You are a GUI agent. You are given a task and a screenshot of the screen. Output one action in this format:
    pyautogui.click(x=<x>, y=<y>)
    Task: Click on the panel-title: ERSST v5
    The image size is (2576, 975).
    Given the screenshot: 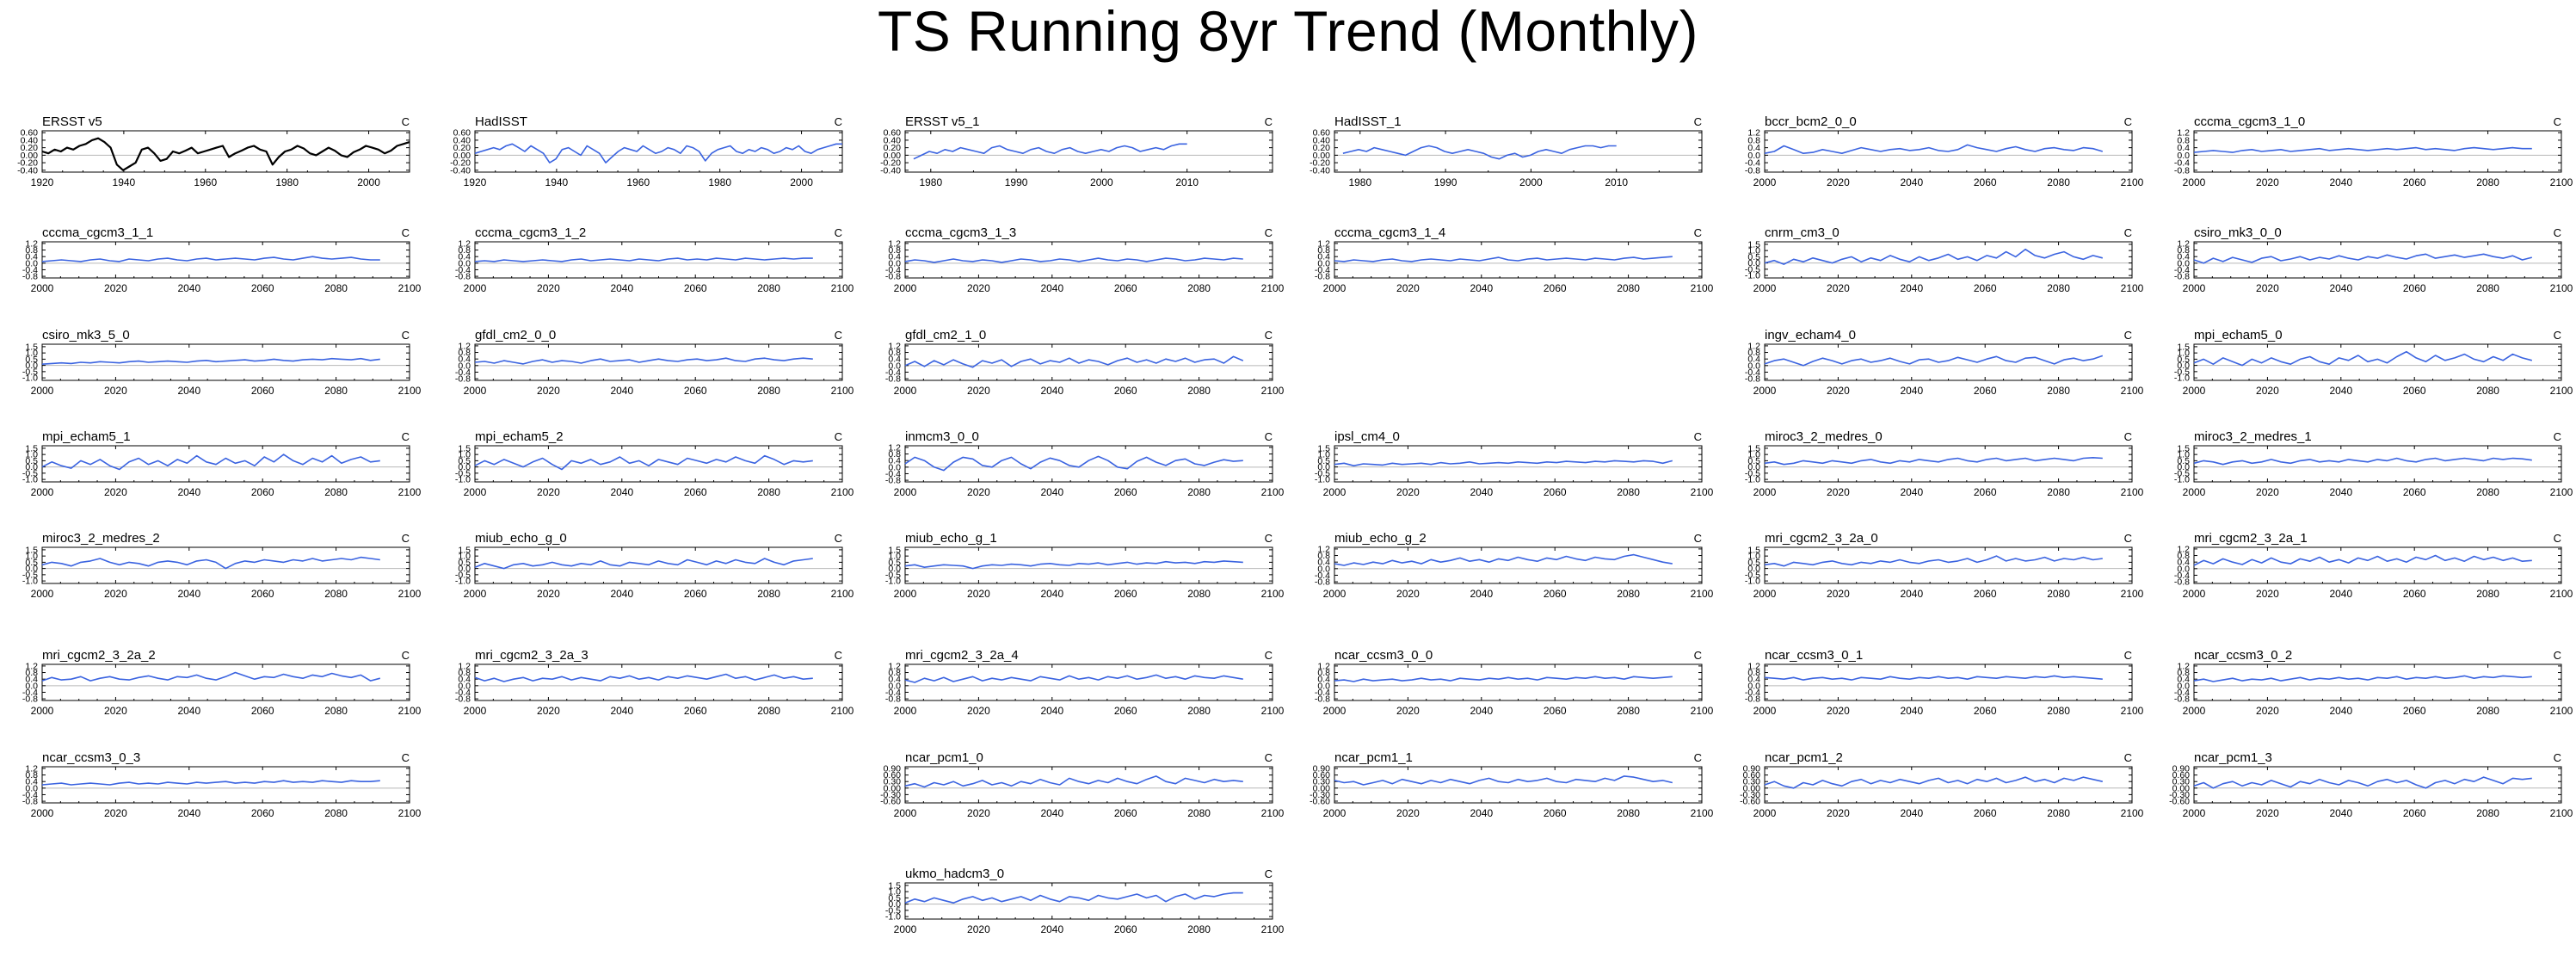 What is the action you would take?
    pyautogui.click(x=72, y=121)
    